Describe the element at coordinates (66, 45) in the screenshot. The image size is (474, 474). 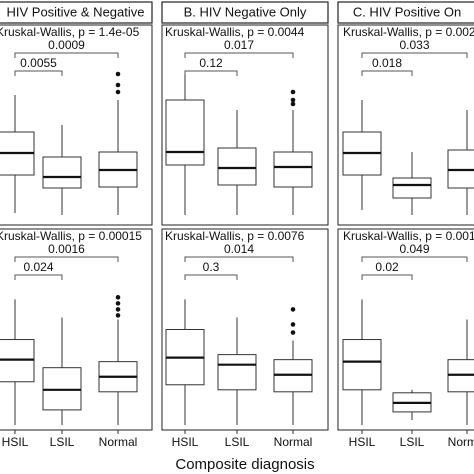
I see `comparison-label: 0.0009` at that location.